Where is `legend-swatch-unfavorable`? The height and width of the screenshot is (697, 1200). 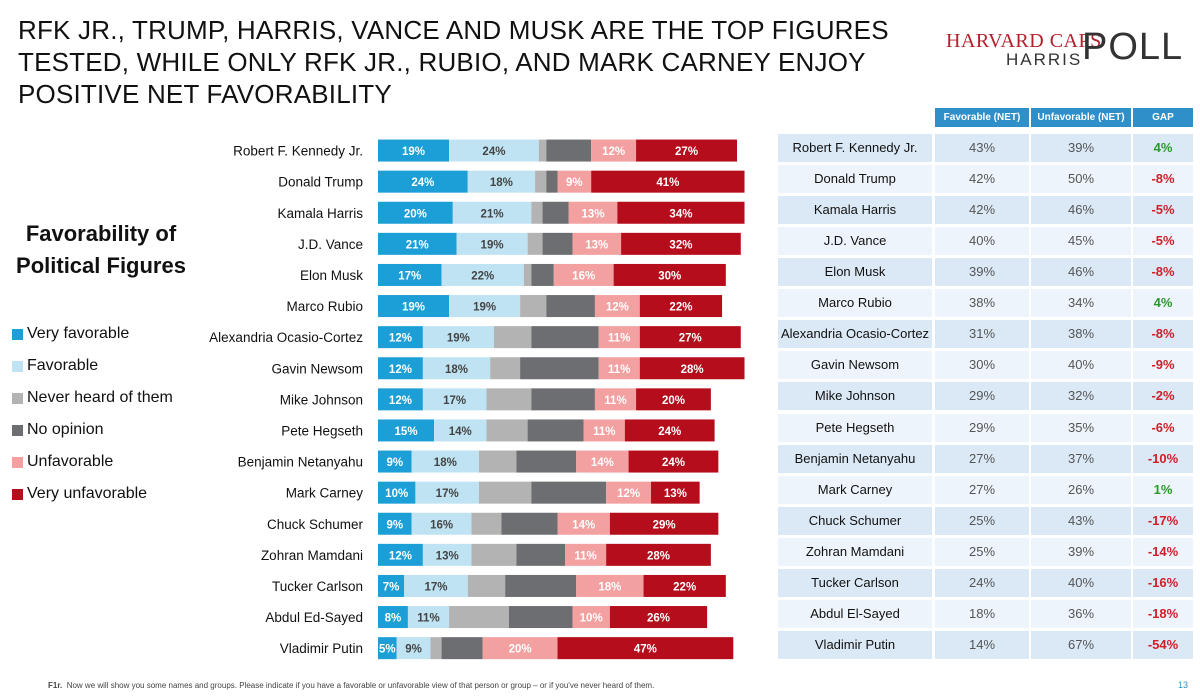 legend-swatch-unfavorable is located at coordinates (17, 462).